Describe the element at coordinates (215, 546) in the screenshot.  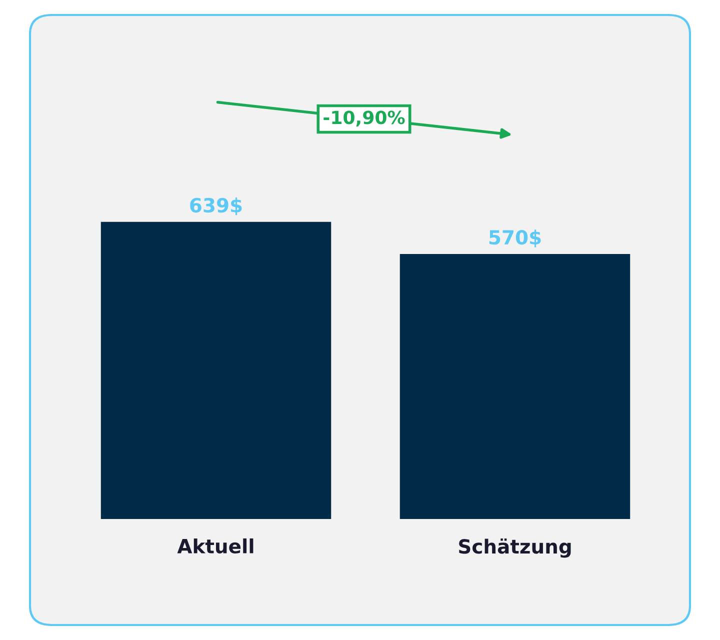
I see `x-tick-label: Aktuell` at that location.